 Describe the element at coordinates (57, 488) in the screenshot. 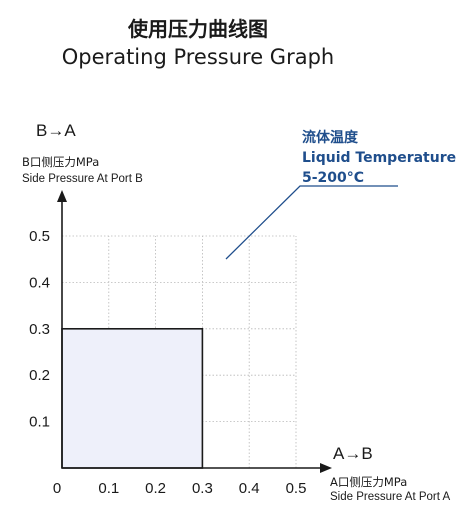

I see `x-tick-label: 0` at that location.